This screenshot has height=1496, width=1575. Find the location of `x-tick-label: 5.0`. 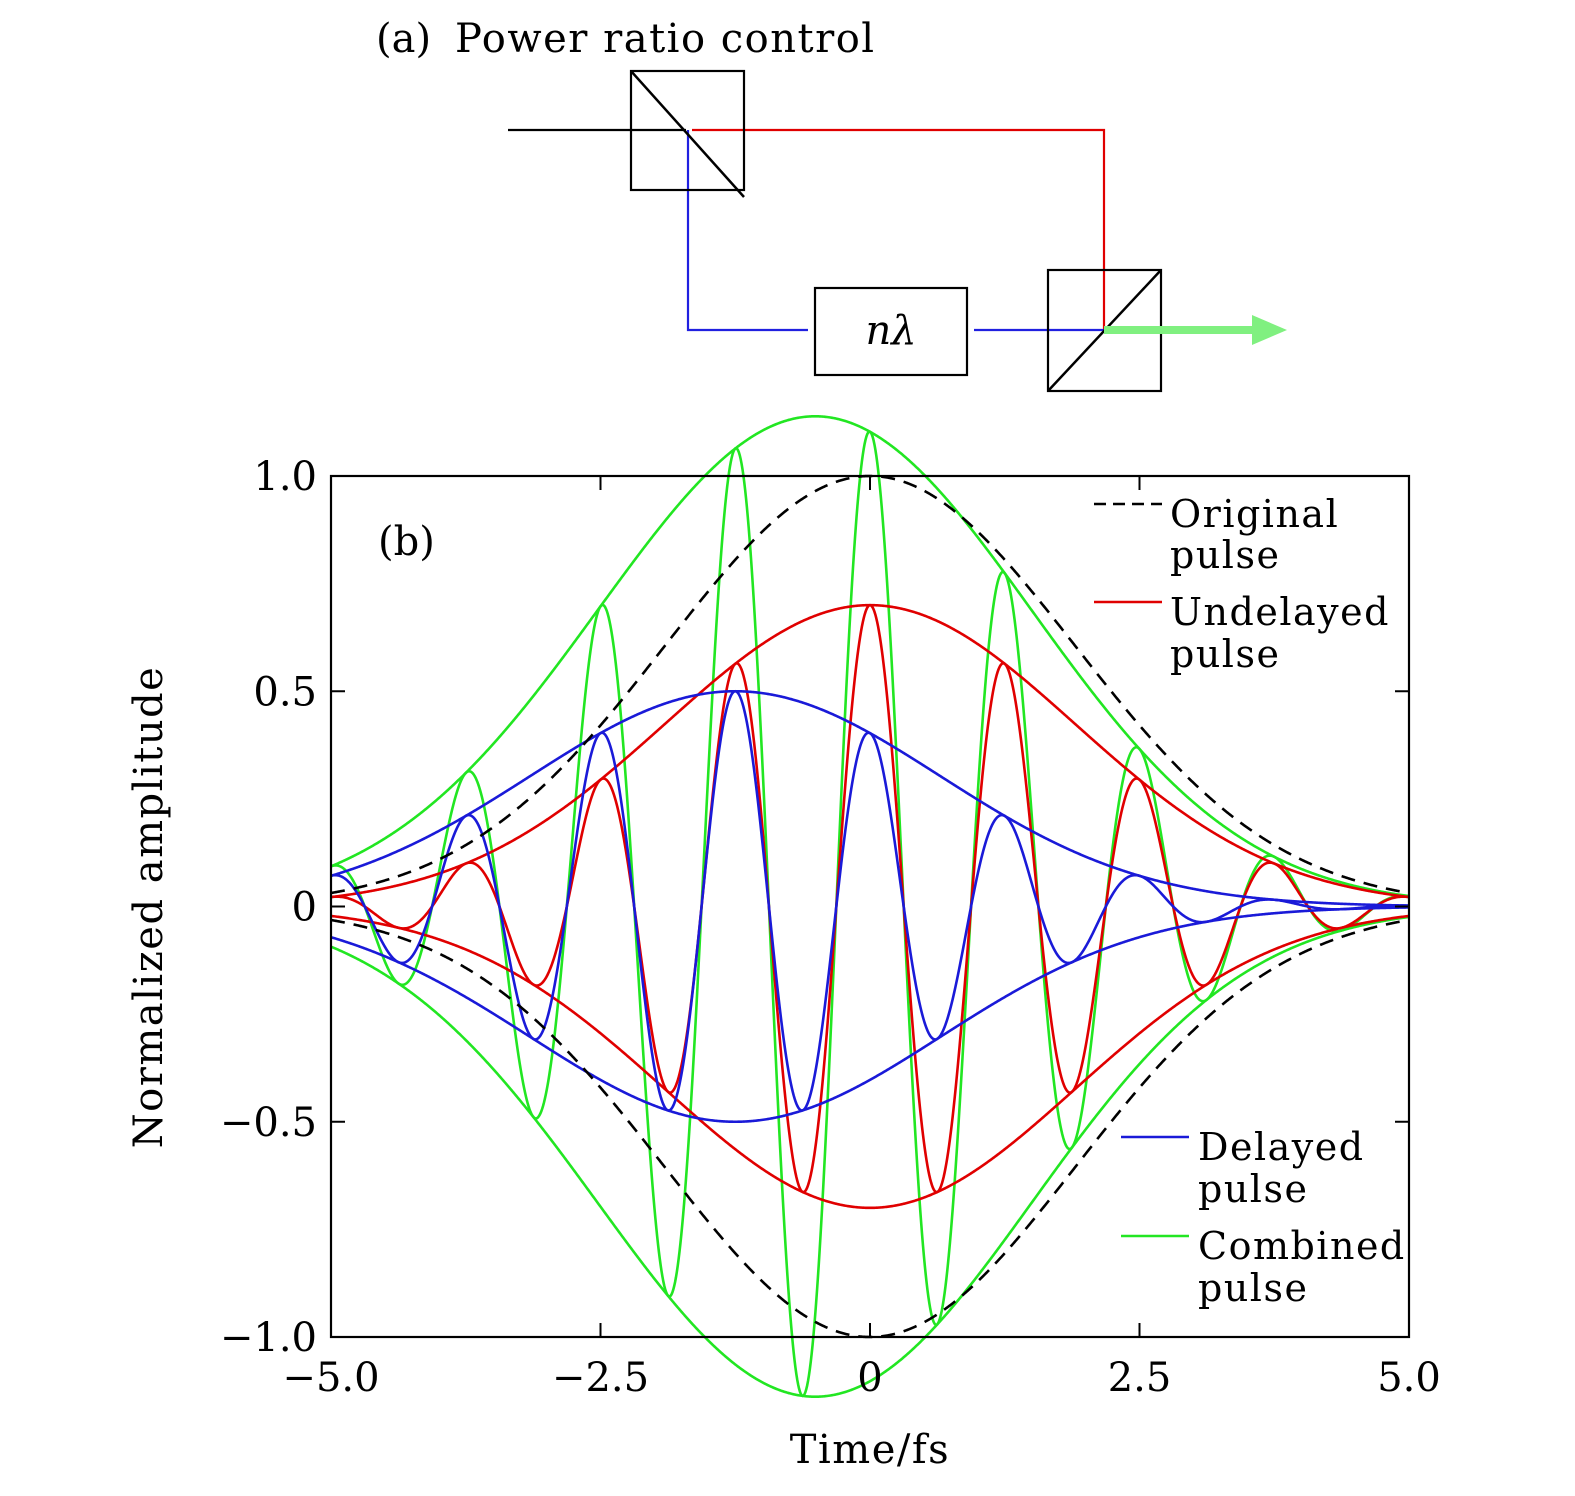

x-tick-label: 5.0 is located at coordinates (1409, 1378).